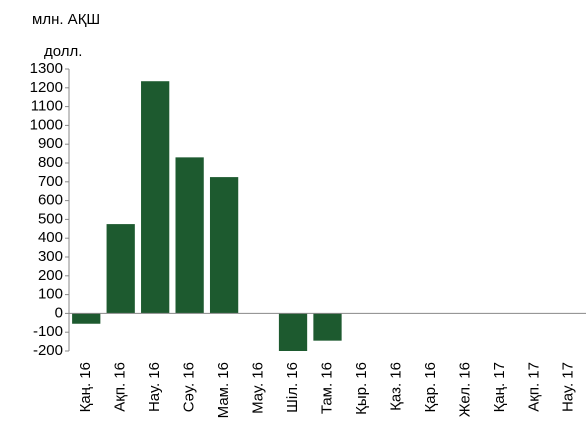 The image size is (586, 432). I want to click on x-tick-label: Қаз. 16, so click(395, 386).